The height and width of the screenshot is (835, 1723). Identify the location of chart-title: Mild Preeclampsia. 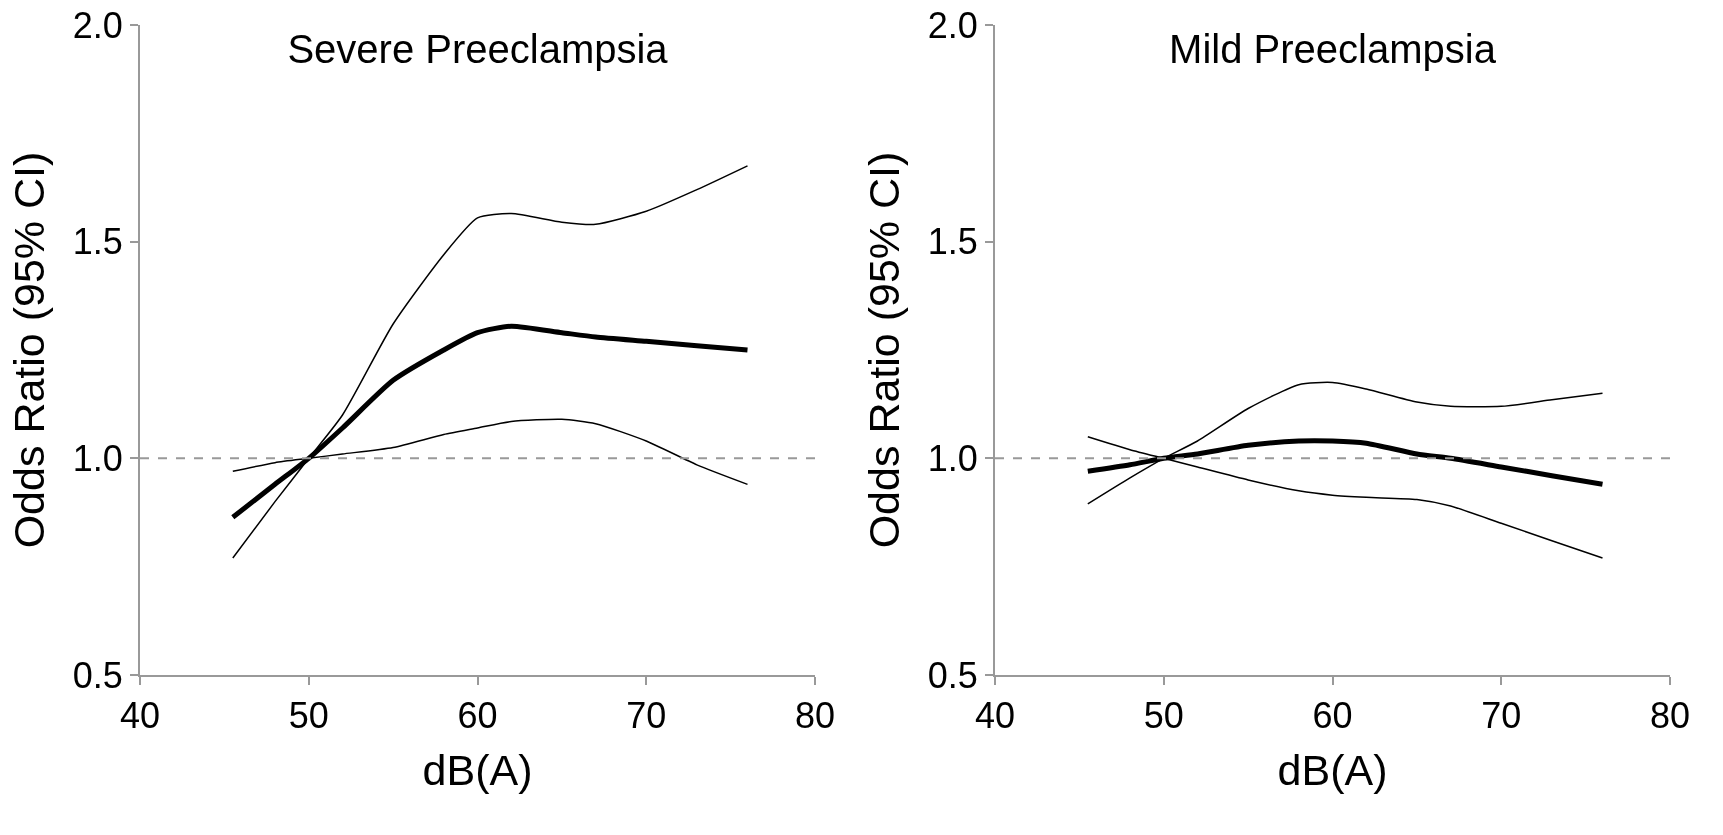
(1333, 48).